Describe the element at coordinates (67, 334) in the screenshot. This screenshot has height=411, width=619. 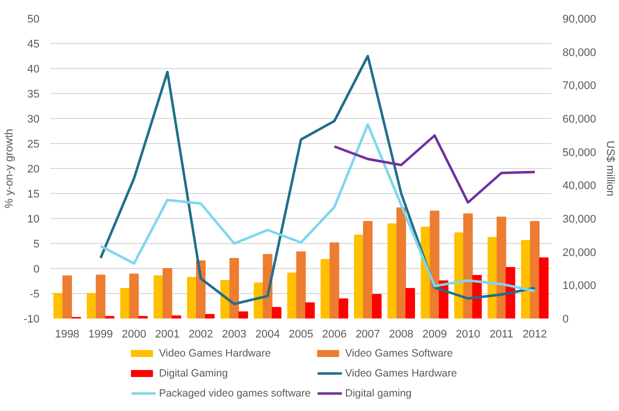
I see `x-tick-label: 1998` at that location.